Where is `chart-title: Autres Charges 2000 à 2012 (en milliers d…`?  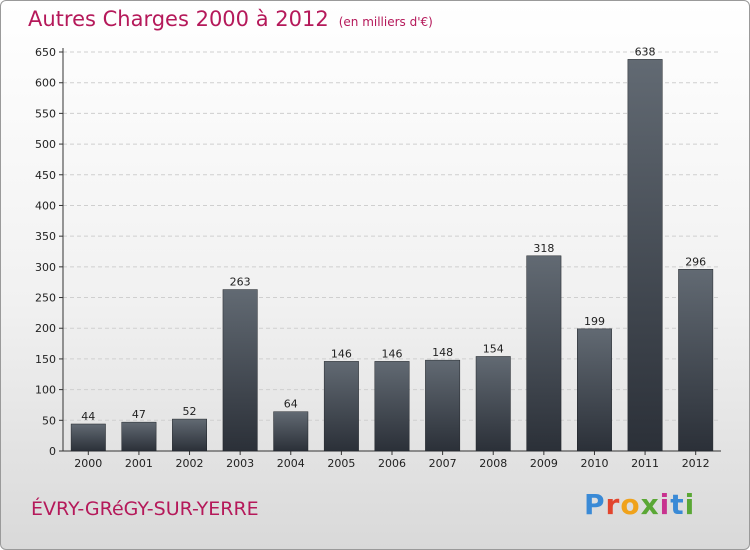 chart-title: Autres Charges 2000 à 2012 (en milliers d… is located at coordinates (230, 19).